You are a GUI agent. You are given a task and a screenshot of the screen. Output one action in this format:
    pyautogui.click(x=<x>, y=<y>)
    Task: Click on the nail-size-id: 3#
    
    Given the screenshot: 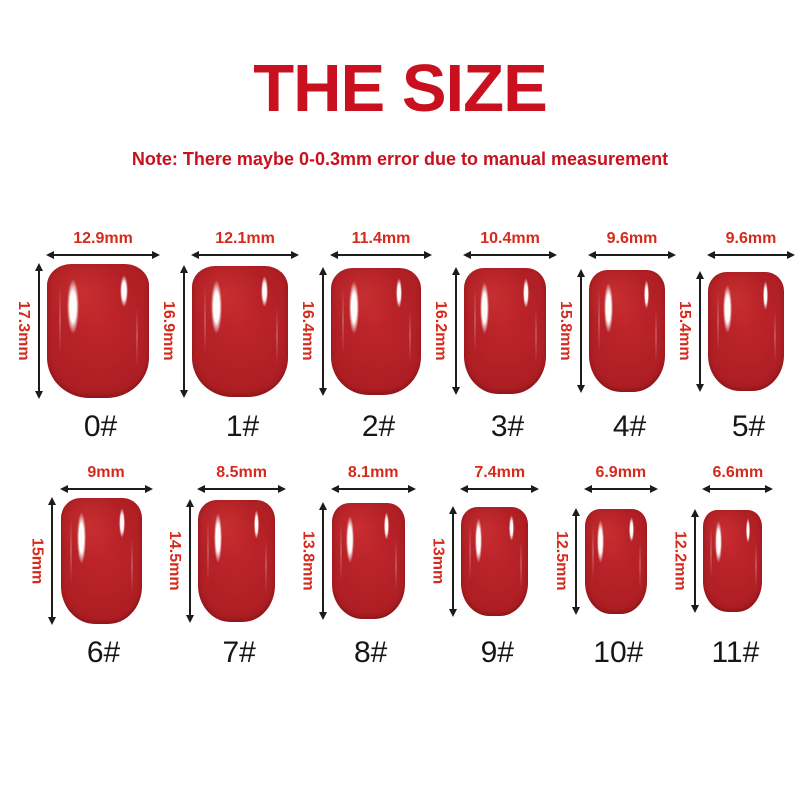 What is the action you would take?
    pyautogui.click(x=507, y=426)
    